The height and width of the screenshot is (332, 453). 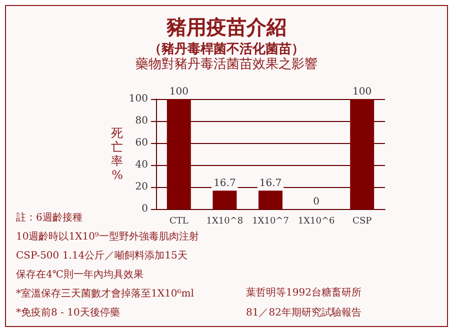 I want to click on chart-title: 豬用疫苗介紹, so click(x=226, y=27).